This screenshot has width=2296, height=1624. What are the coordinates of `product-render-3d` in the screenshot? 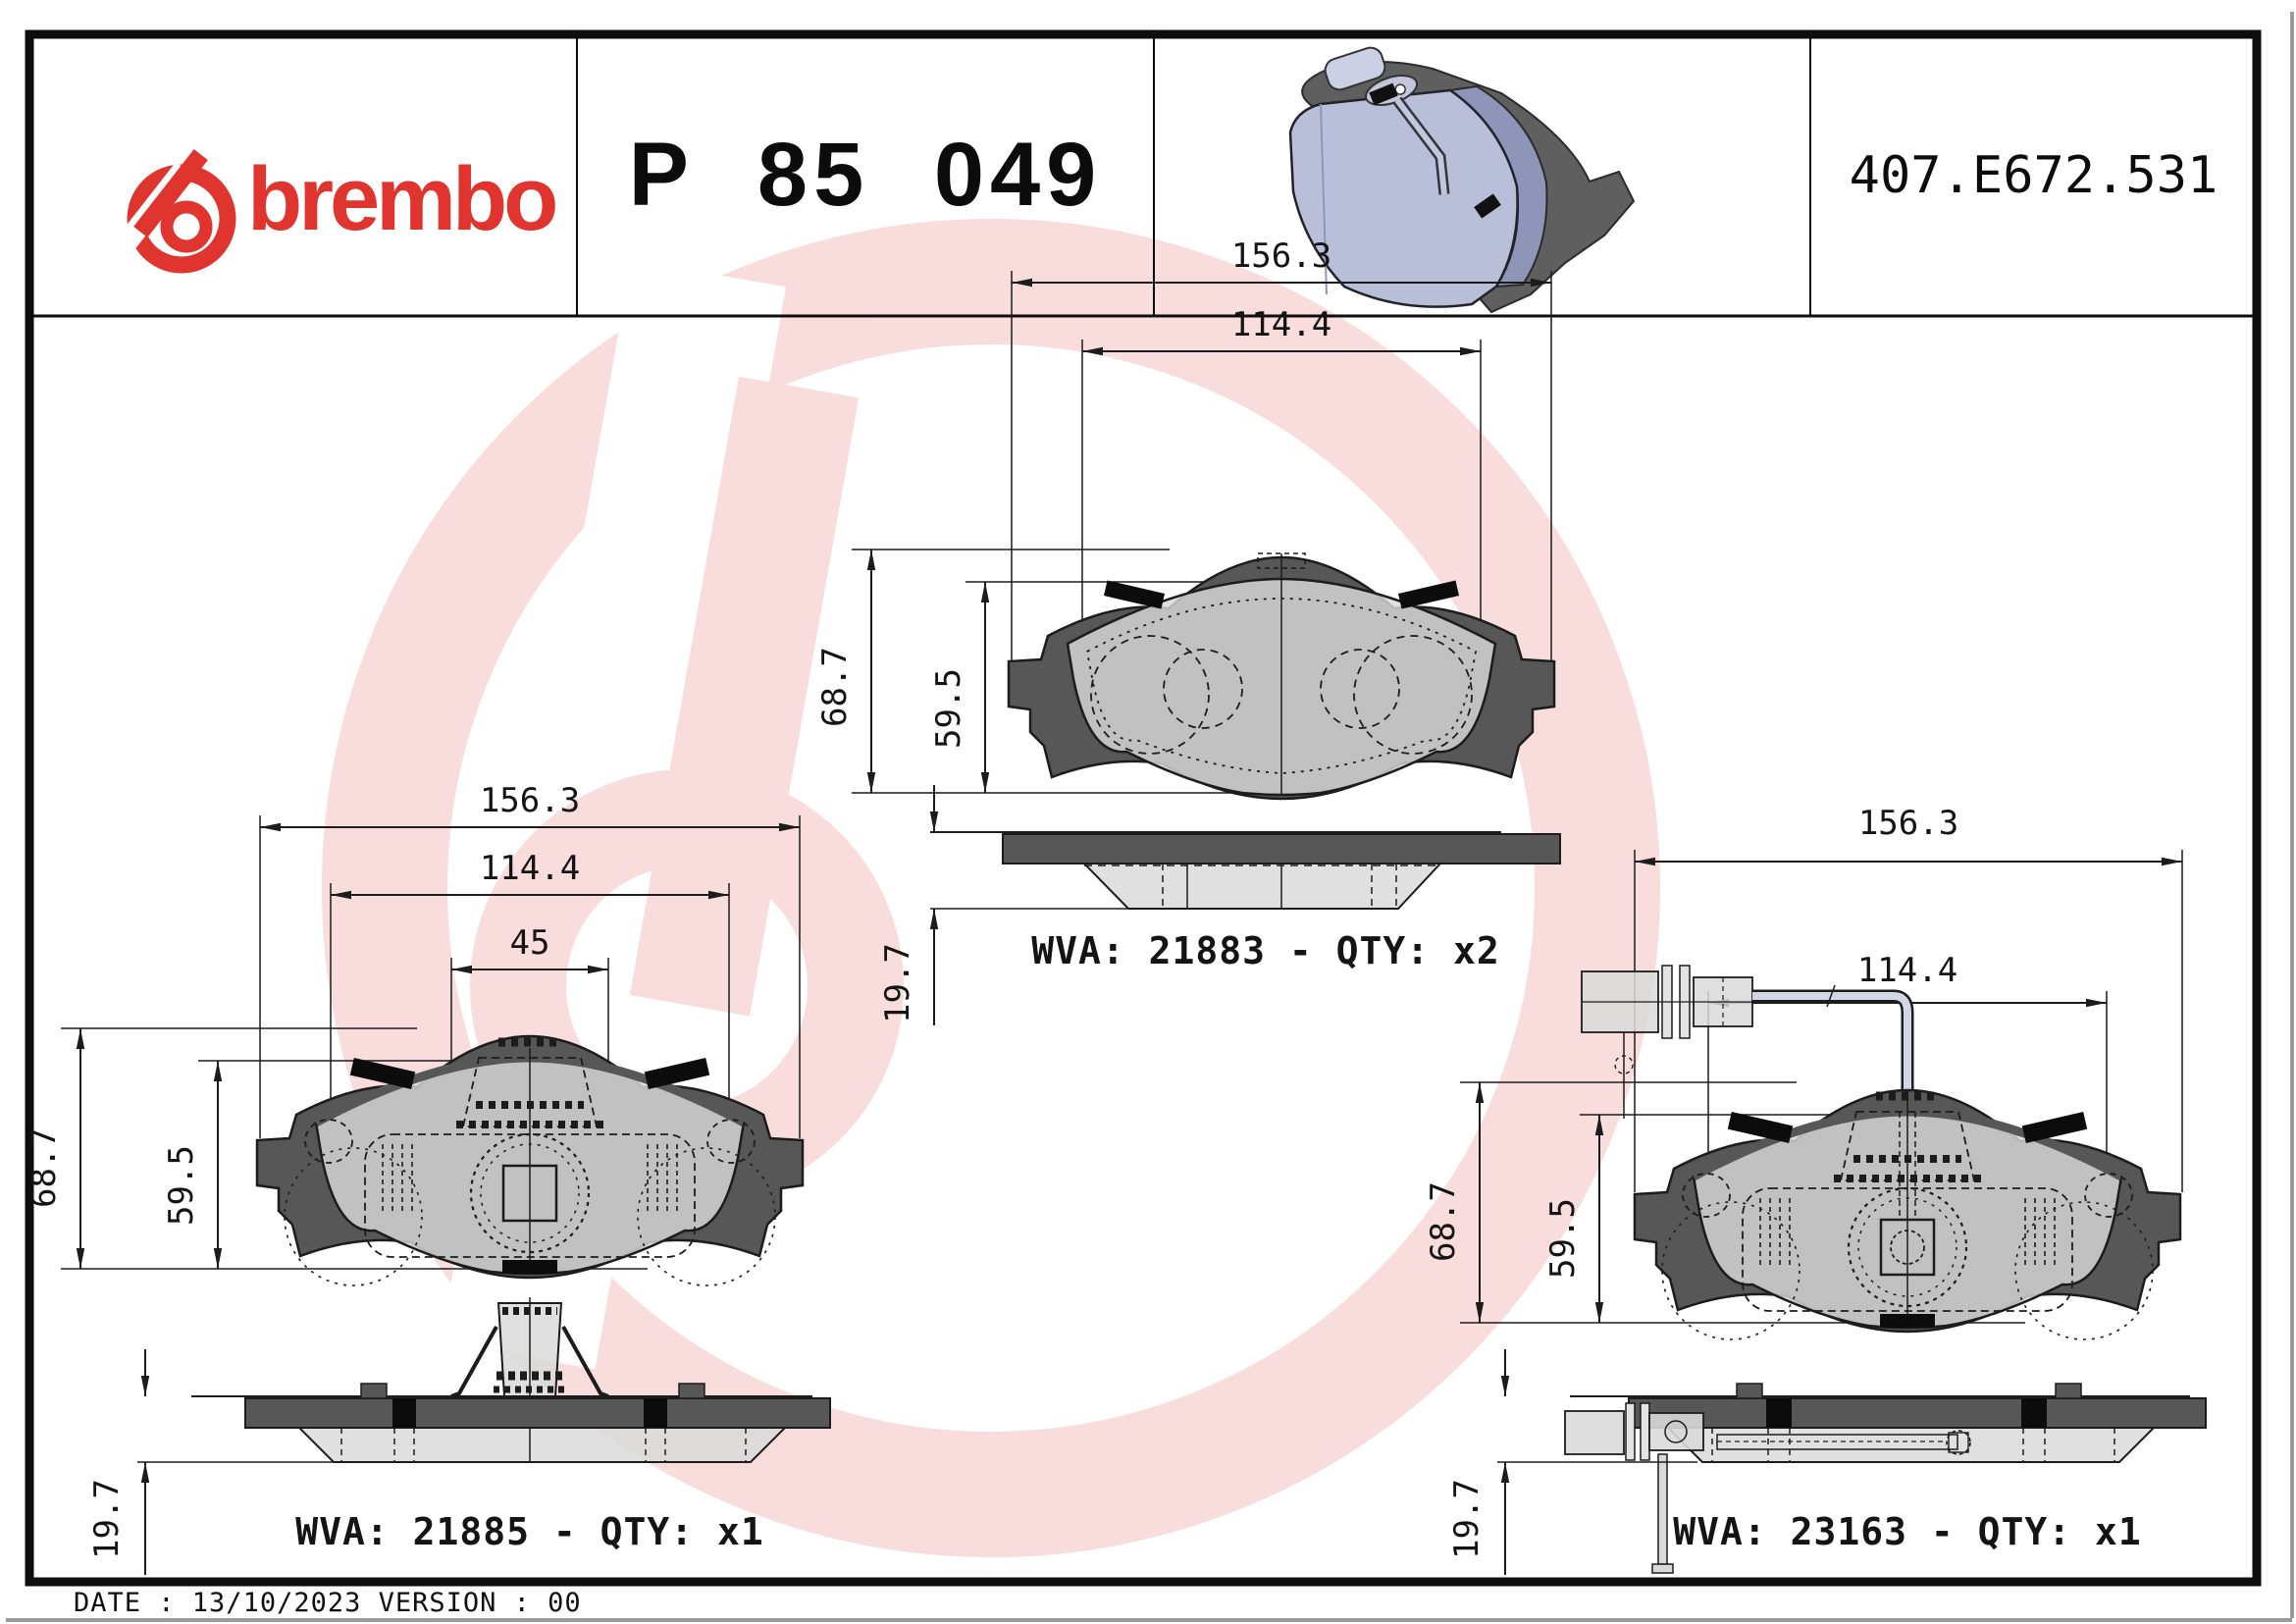 It's located at (1462, 180).